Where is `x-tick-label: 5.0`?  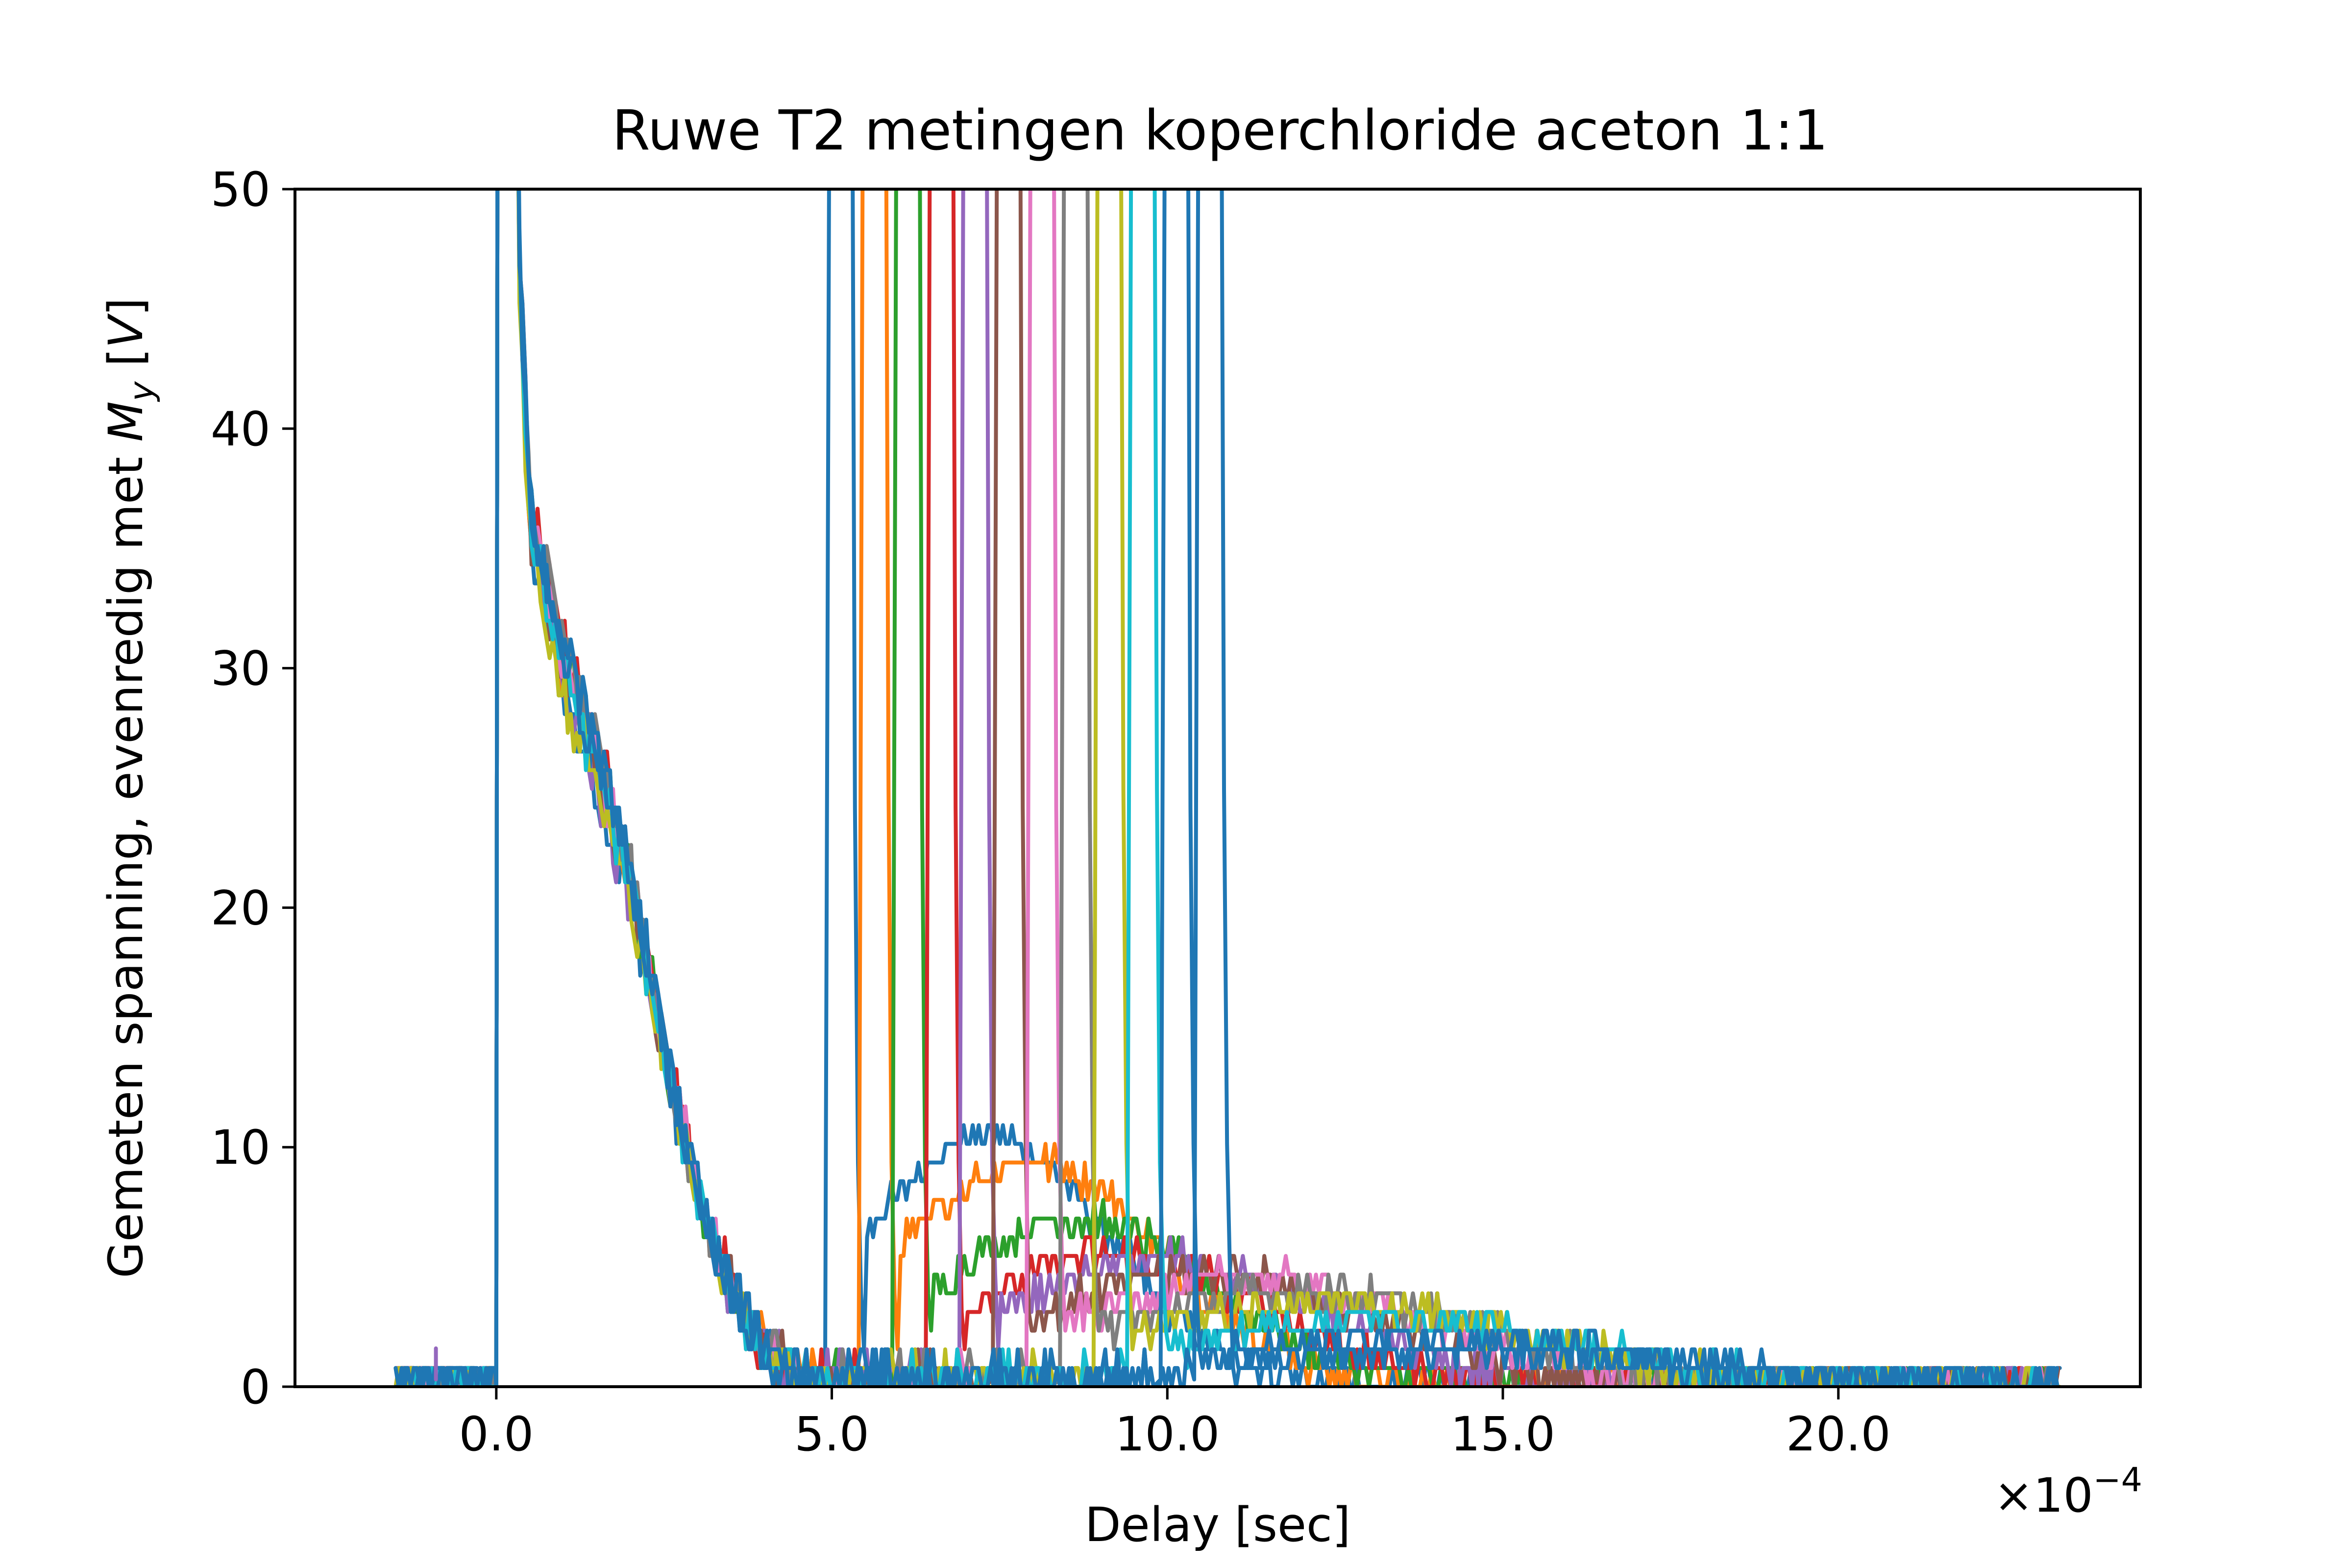 x-tick-label: 5.0 is located at coordinates (831, 1434).